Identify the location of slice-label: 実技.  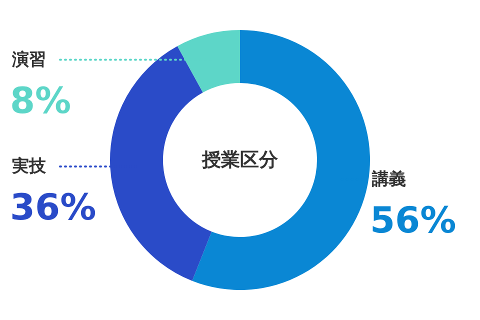
(29, 166).